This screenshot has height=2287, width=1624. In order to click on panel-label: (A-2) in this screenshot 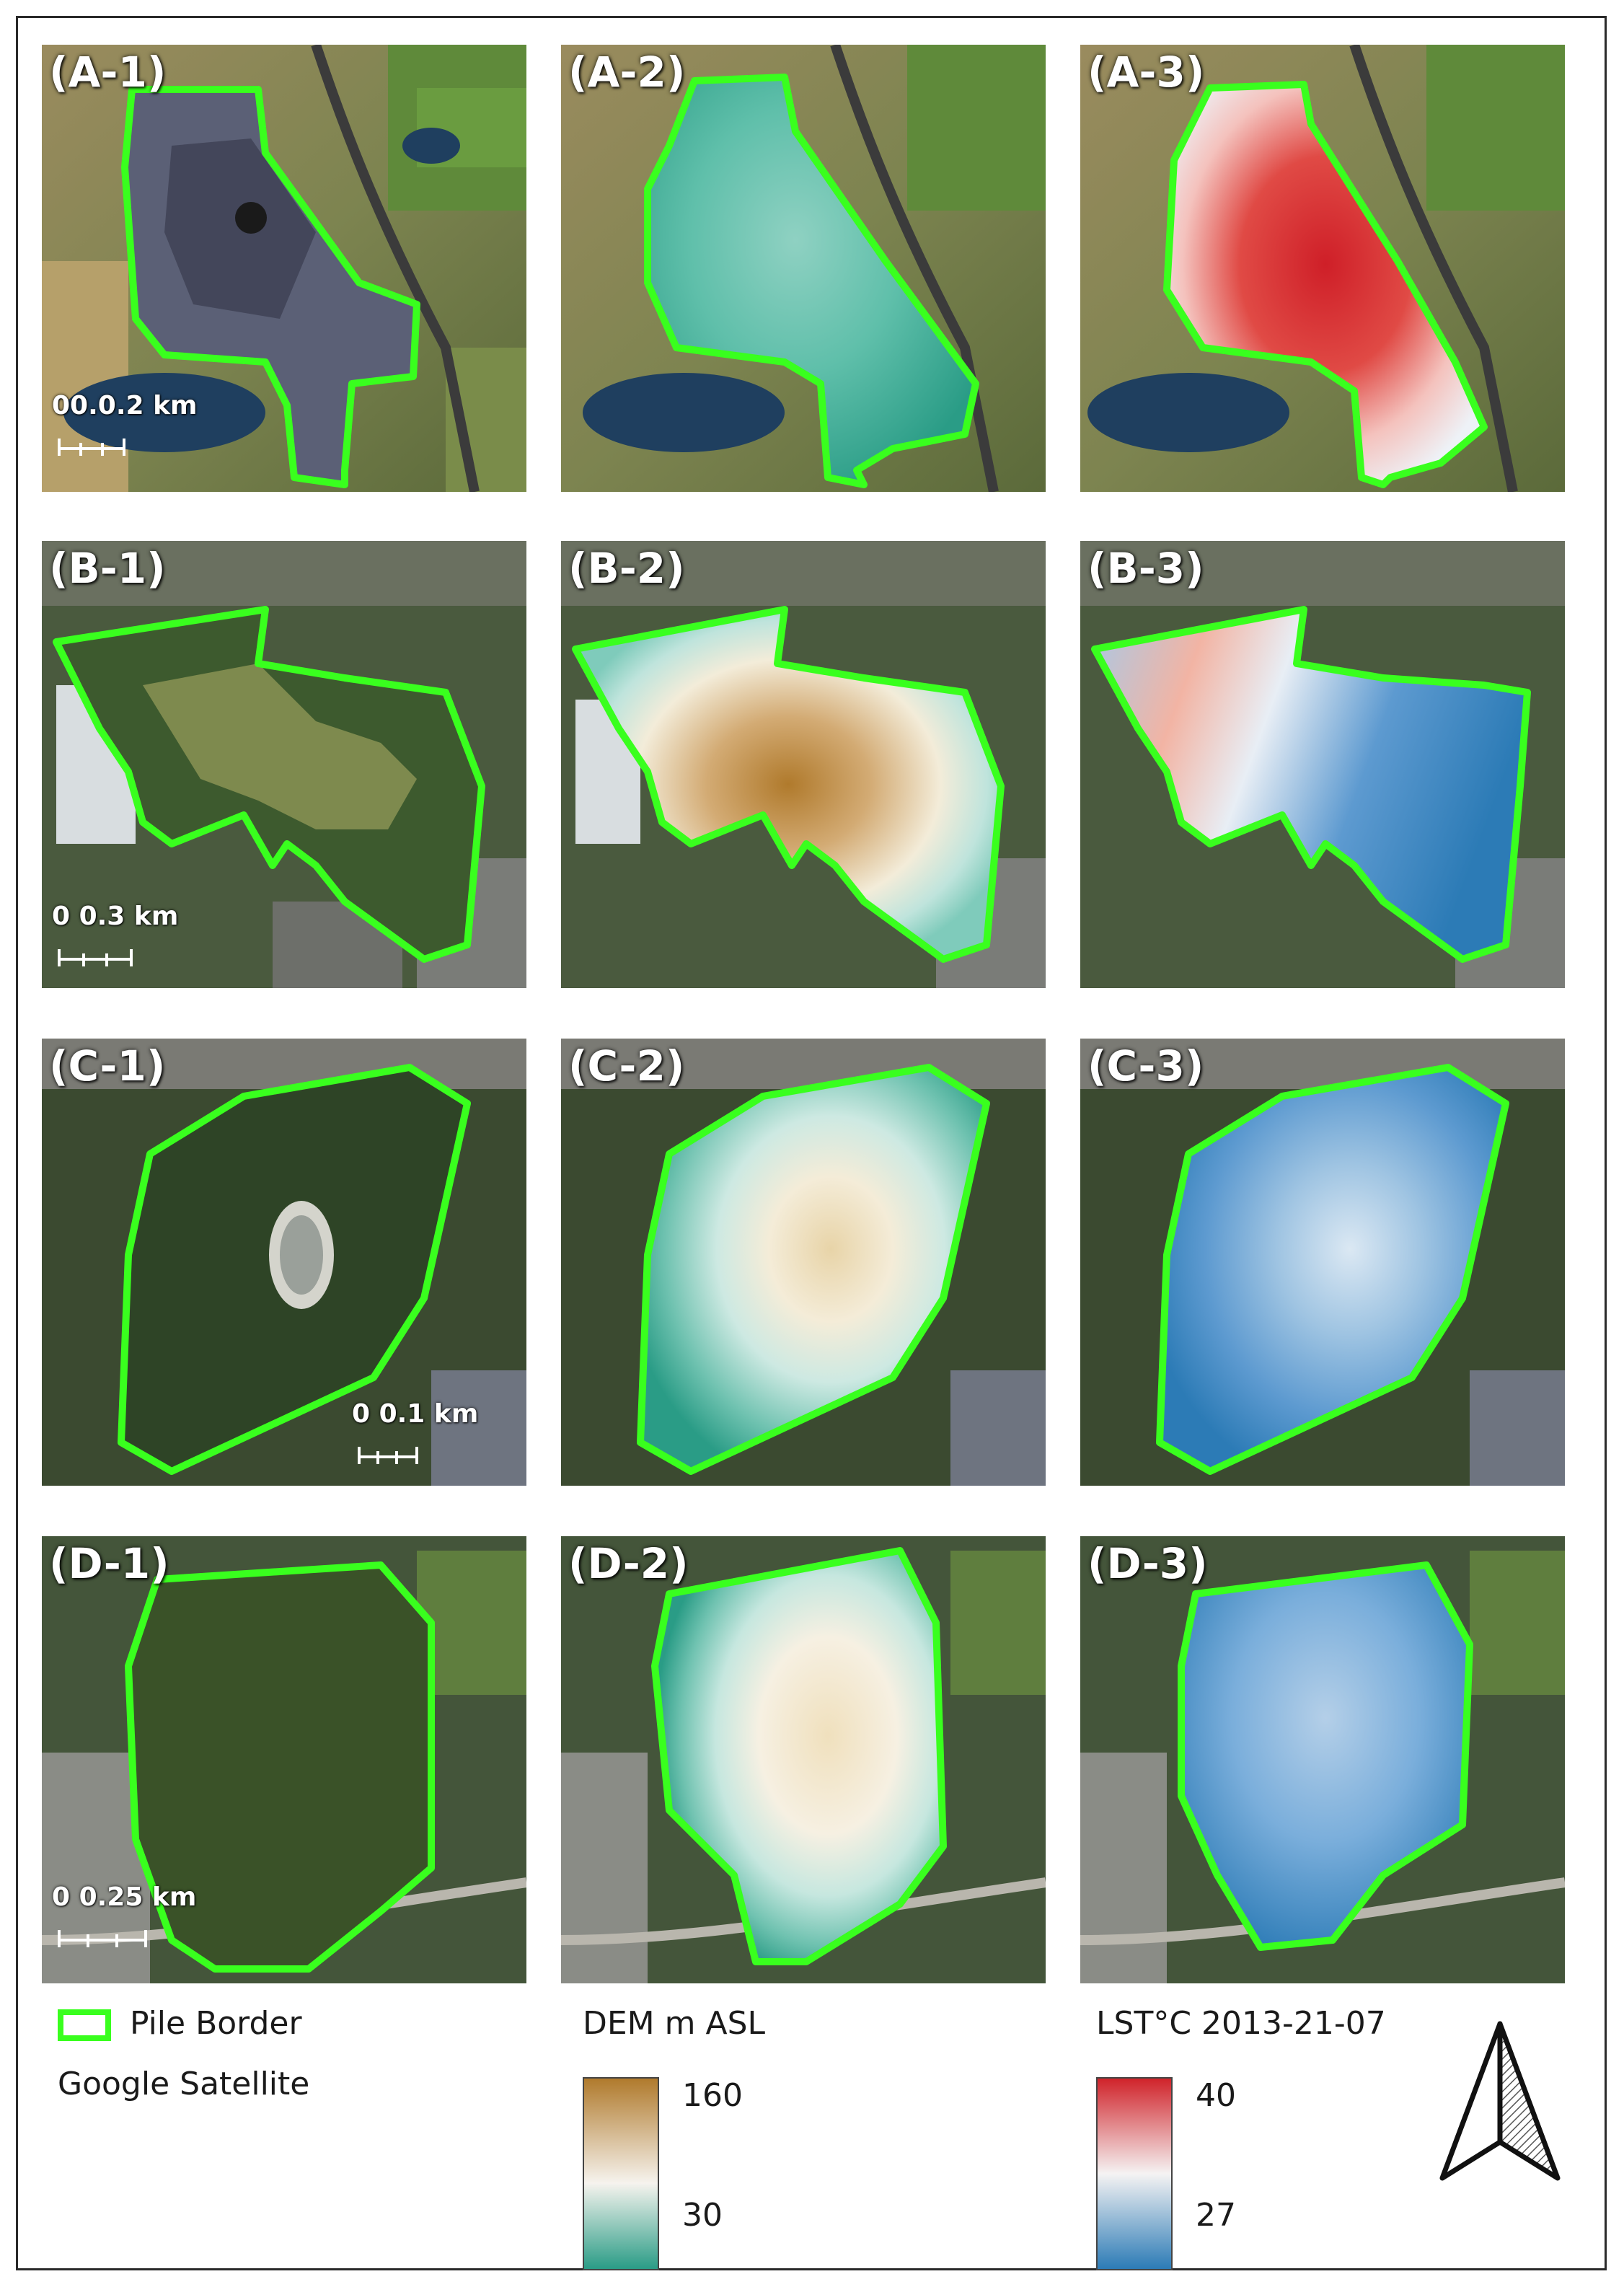, I will do `click(627, 72)`.